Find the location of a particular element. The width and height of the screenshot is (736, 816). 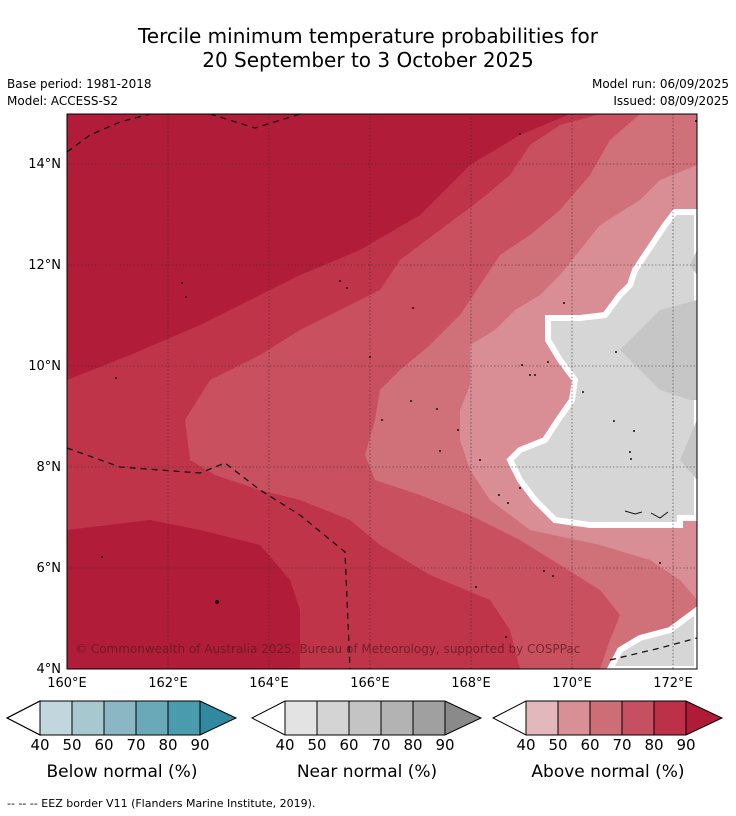

lat-label: 14°N is located at coordinates (44, 164).